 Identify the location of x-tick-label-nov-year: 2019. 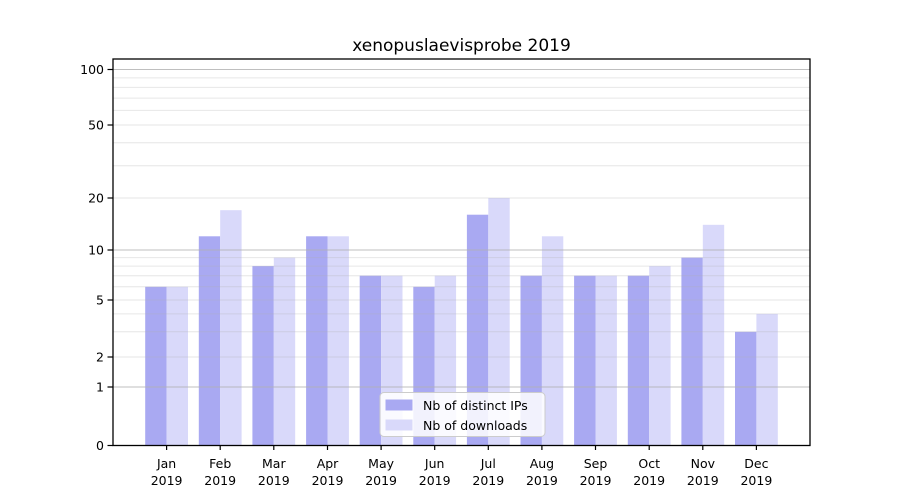
(703, 480).